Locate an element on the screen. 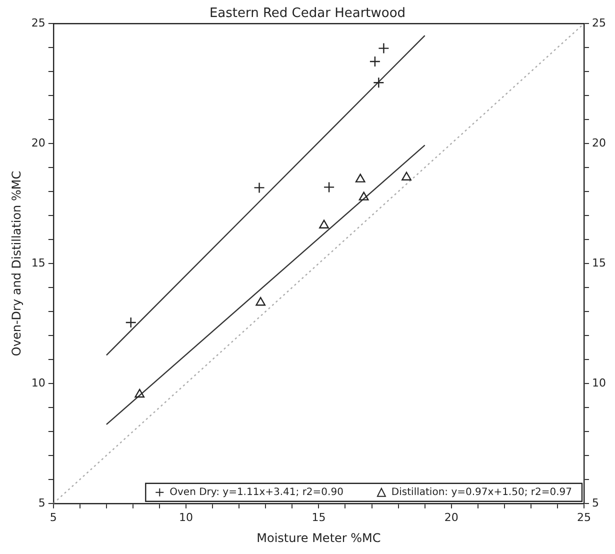 This screenshot has height=554, width=615. x-tick-label: 15 is located at coordinates (319, 517).